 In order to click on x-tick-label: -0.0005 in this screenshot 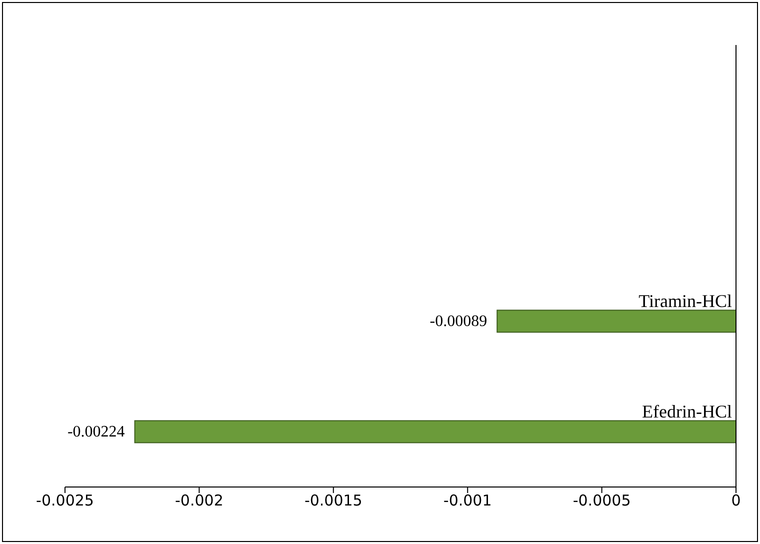, I will do `click(601, 501)`.